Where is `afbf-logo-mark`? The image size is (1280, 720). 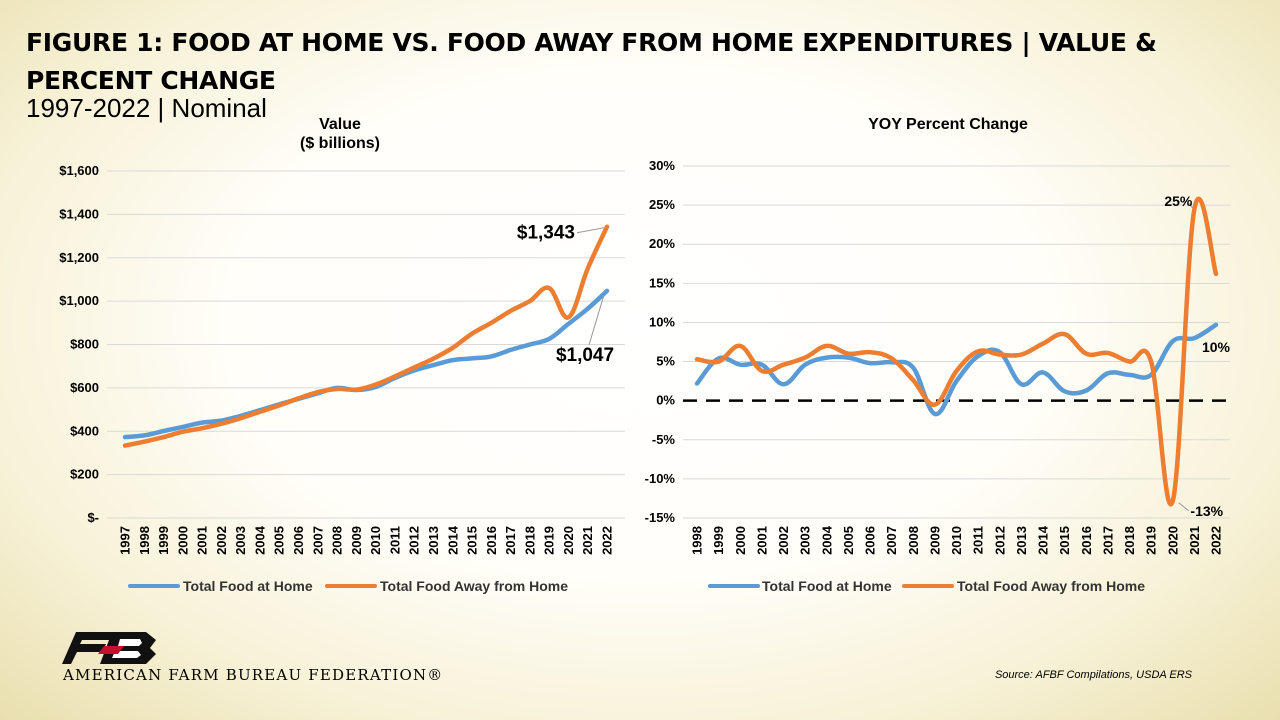 afbf-logo-mark is located at coordinates (109, 648).